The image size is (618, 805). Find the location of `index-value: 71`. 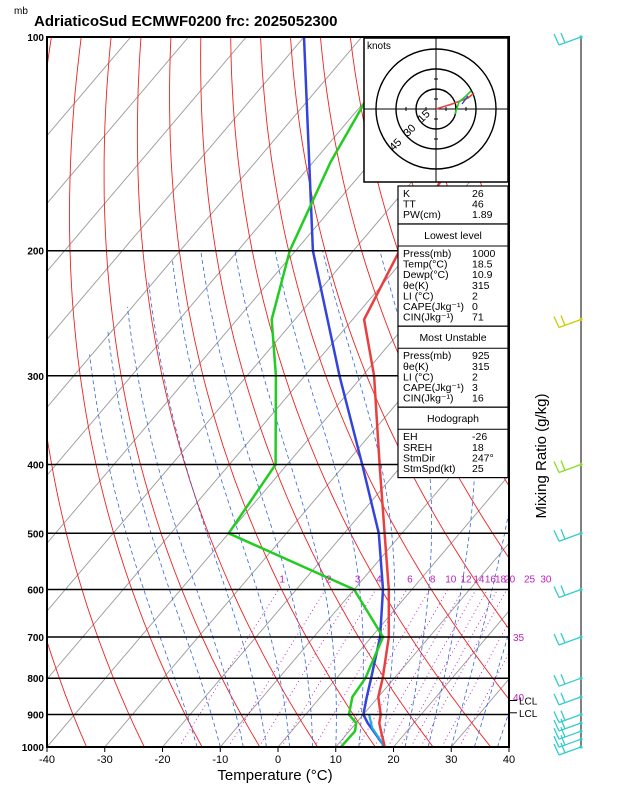

index-value: 71 is located at coordinates (478, 318).